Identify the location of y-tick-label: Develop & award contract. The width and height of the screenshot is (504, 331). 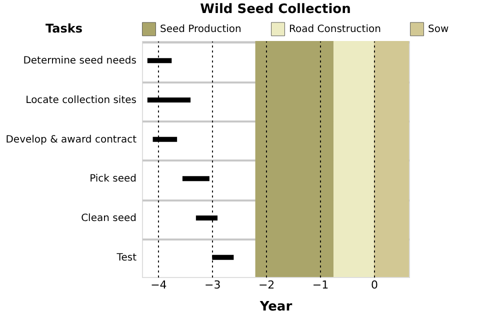
(71, 140).